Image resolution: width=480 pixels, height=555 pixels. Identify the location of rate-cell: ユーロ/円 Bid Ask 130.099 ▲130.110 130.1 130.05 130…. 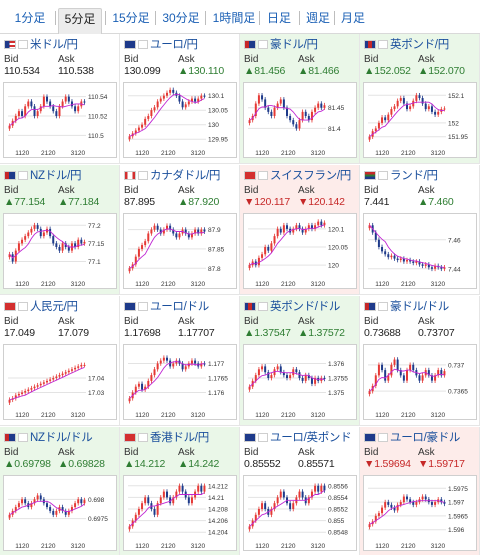
(180, 99).